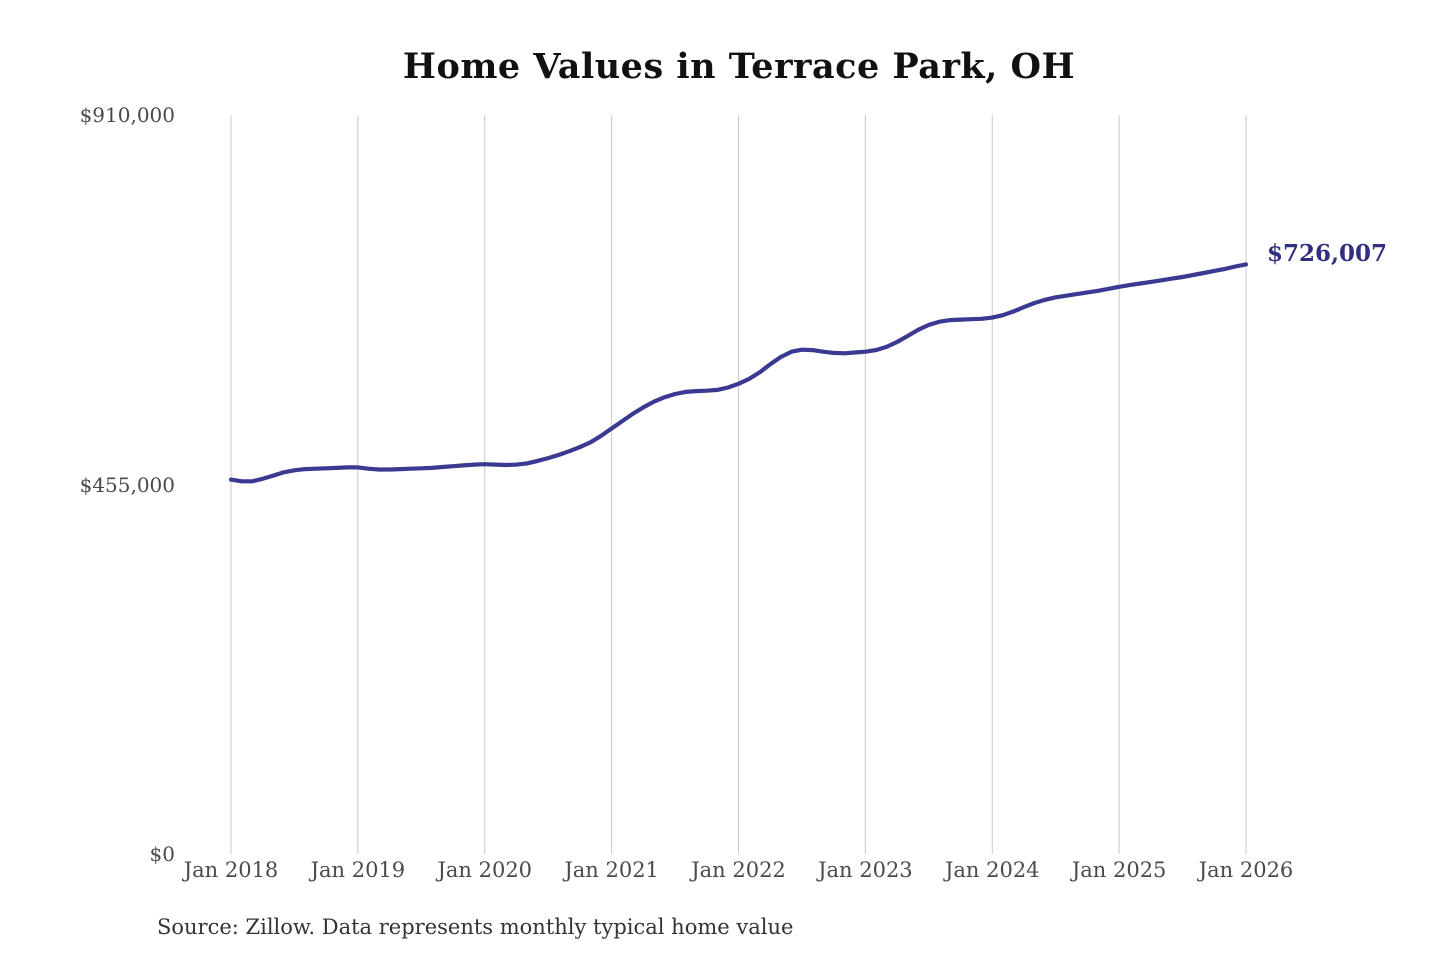 Image resolution: width=1440 pixels, height=960 pixels. I want to click on y-axis-label: $455,000, so click(127, 484).